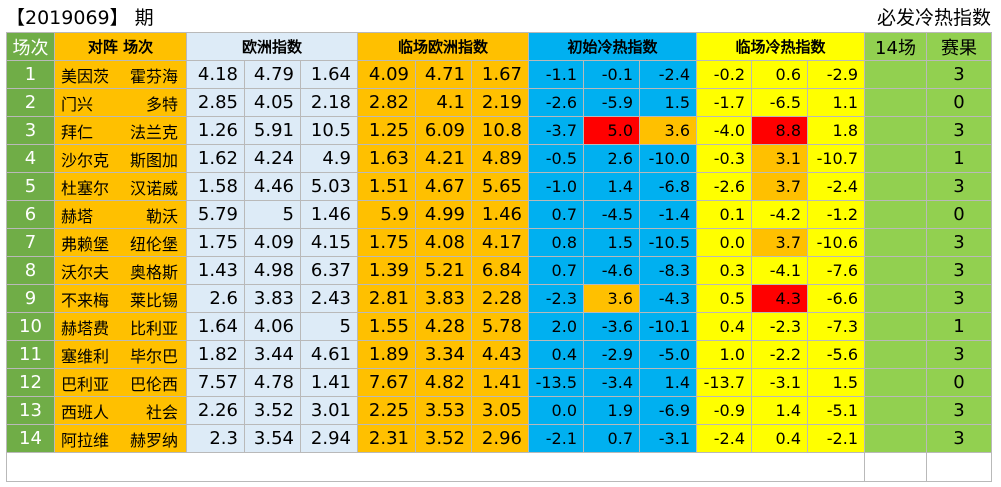 The height and width of the screenshot is (487, 1001). I want to click on live-euro-cell: 2.25, so click(386, 410).